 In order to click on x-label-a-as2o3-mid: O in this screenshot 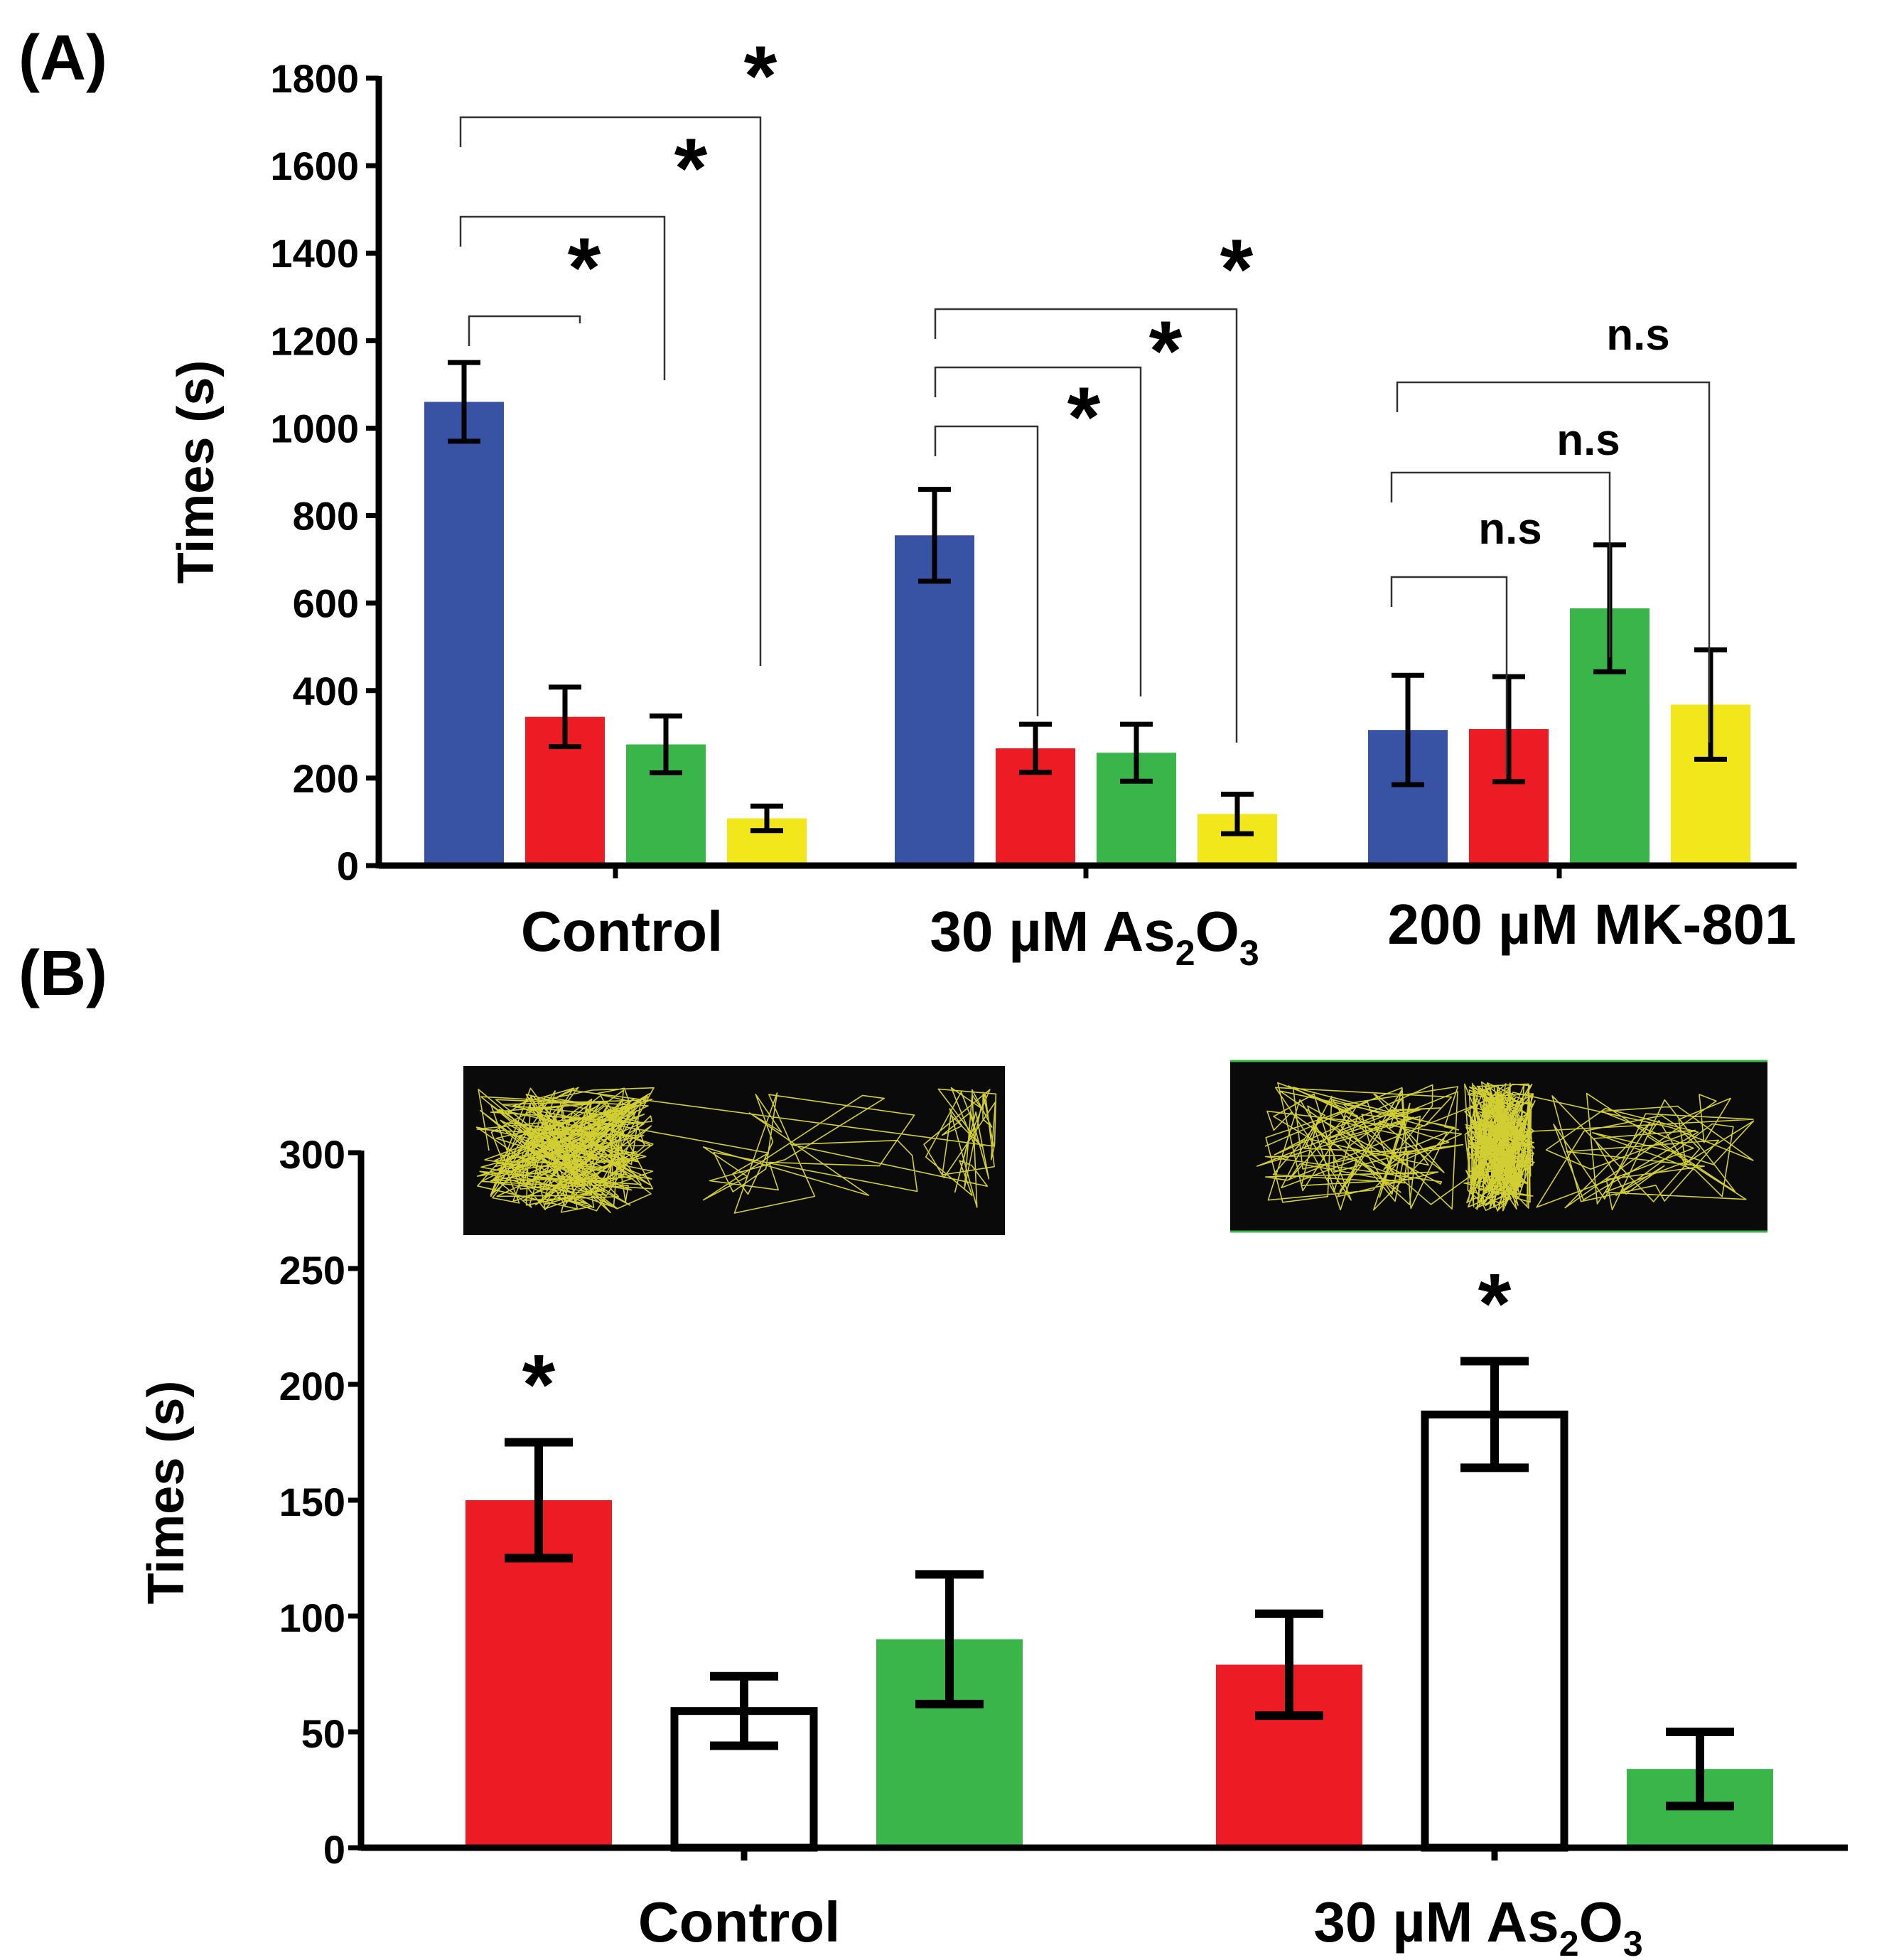, I will do `click(1217, 932)`.